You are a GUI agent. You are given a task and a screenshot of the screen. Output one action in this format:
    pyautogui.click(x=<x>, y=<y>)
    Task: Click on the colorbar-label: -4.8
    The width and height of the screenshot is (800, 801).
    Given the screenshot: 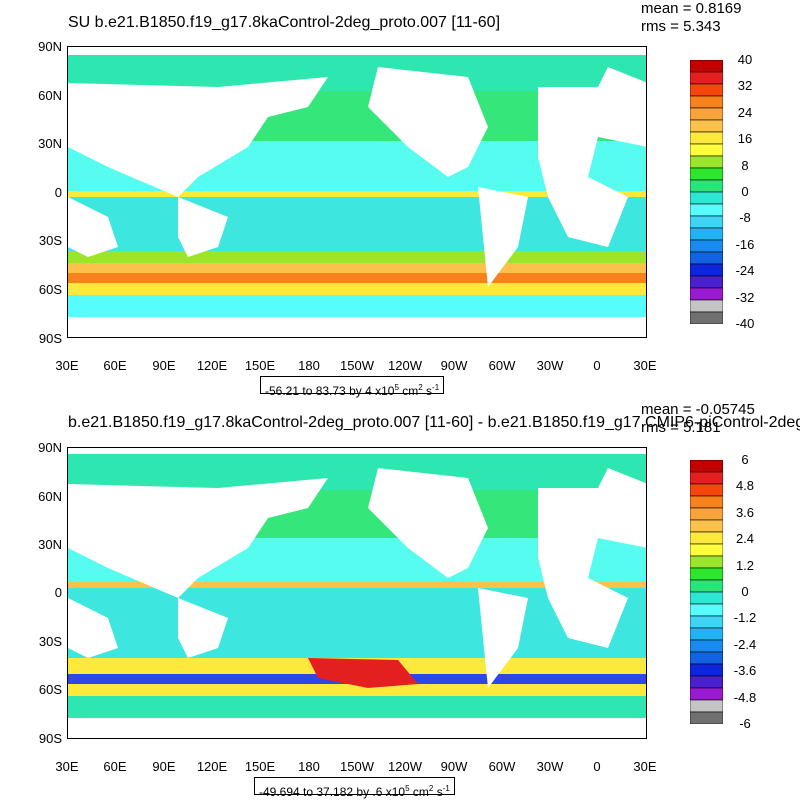 What is the action you would take?
    pyautogui.click(x=745, y=697)
    